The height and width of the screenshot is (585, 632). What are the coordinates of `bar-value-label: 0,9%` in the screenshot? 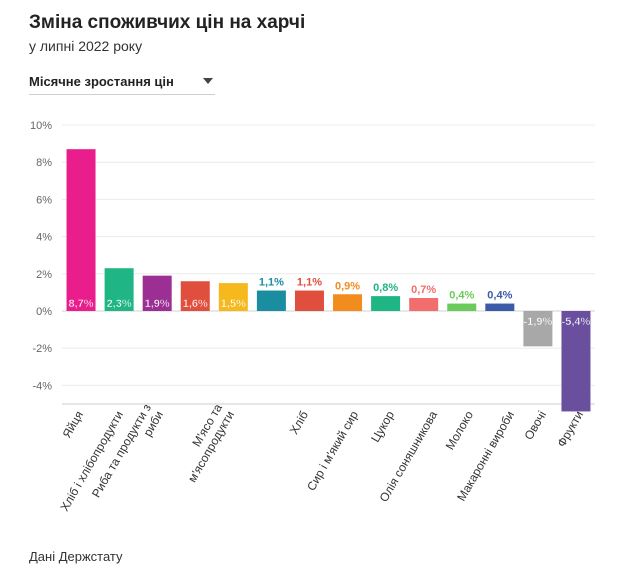 It's located at (347, 286).